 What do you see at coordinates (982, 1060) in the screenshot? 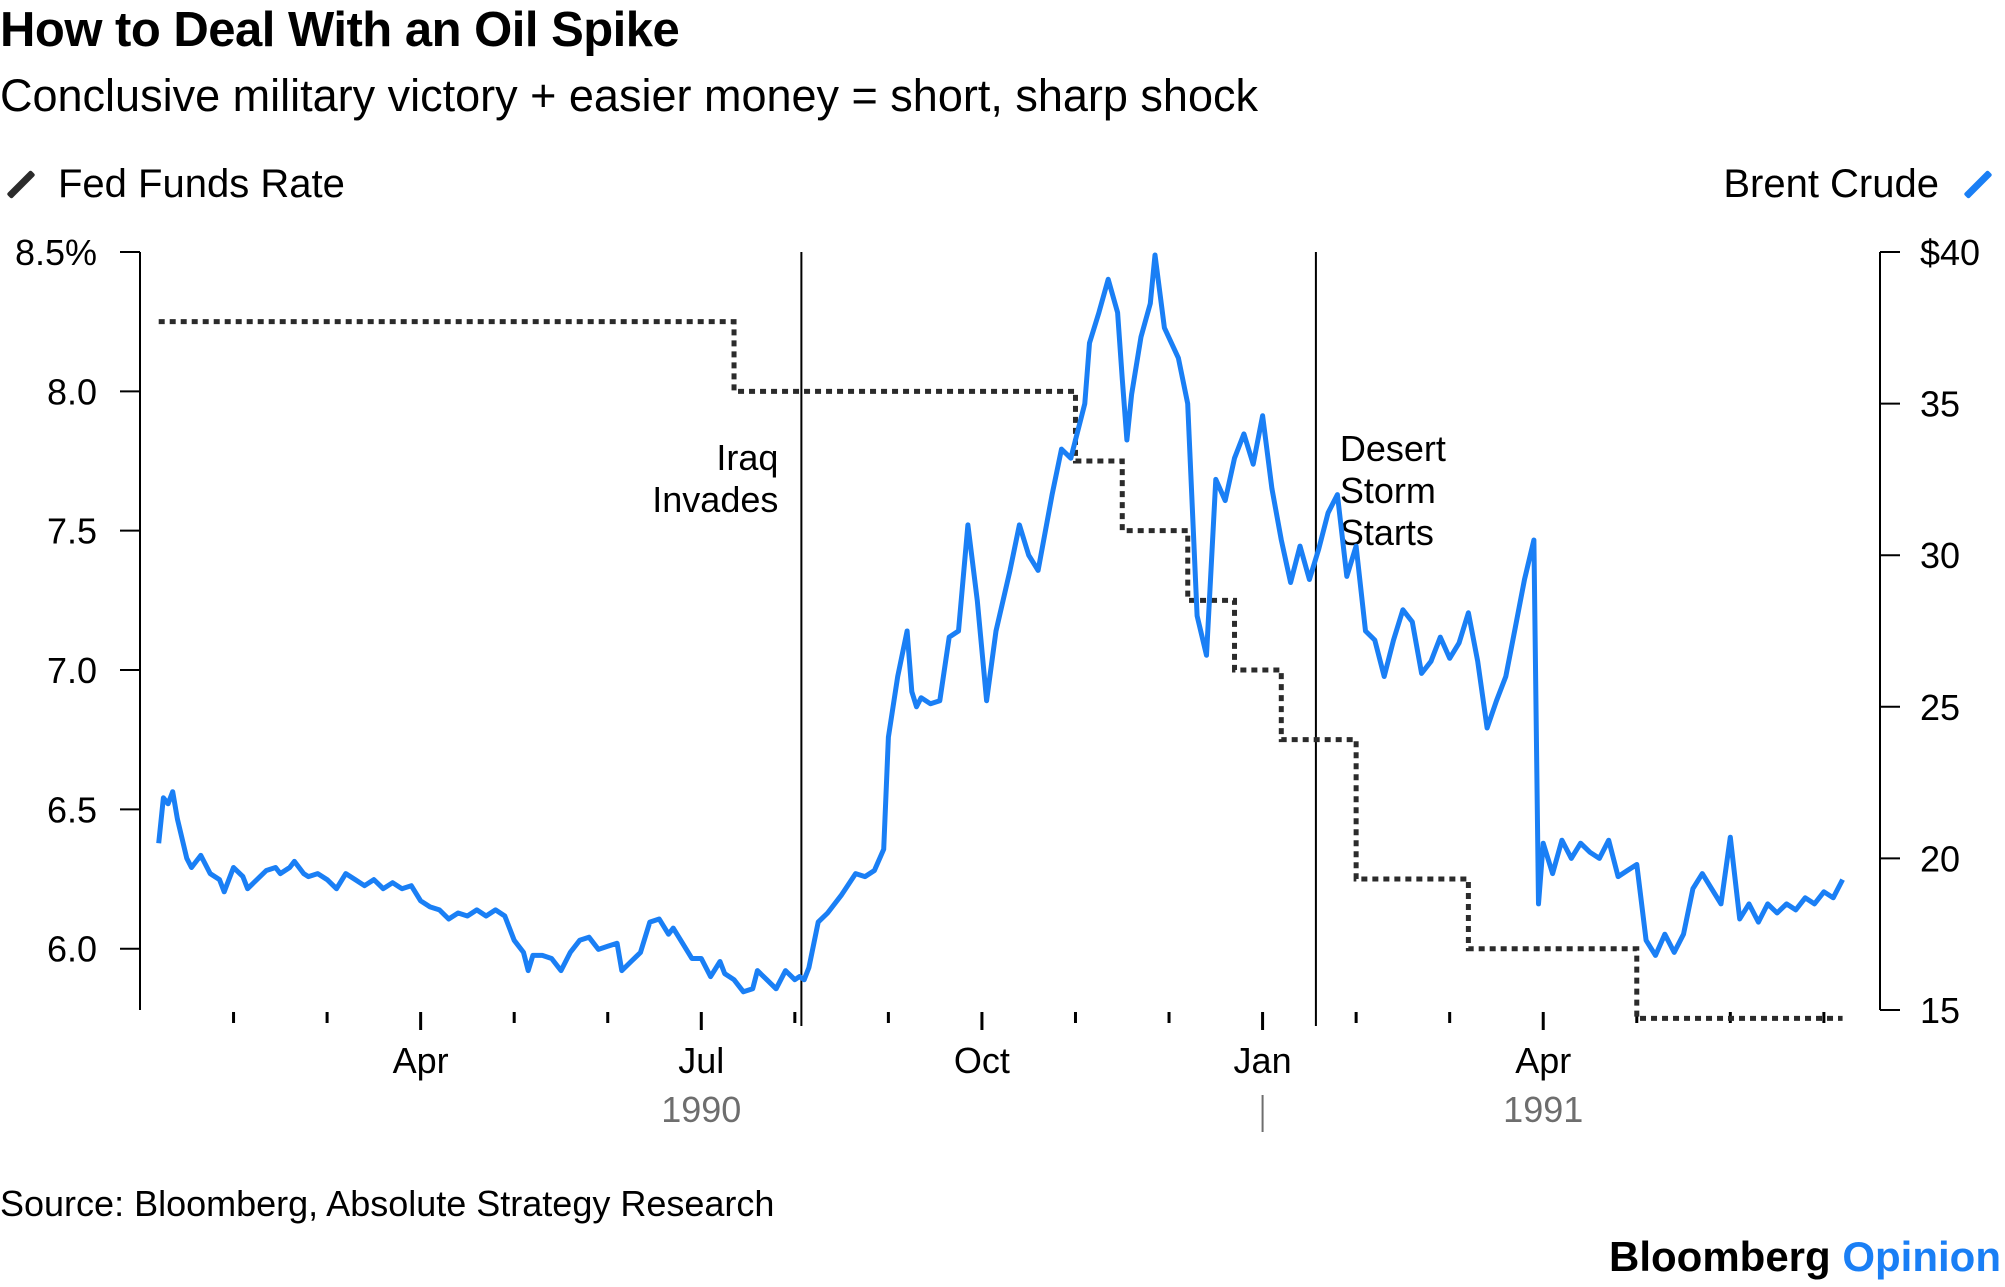
I see `x-tick-label: Oct` at bounding box center [982, 1060].